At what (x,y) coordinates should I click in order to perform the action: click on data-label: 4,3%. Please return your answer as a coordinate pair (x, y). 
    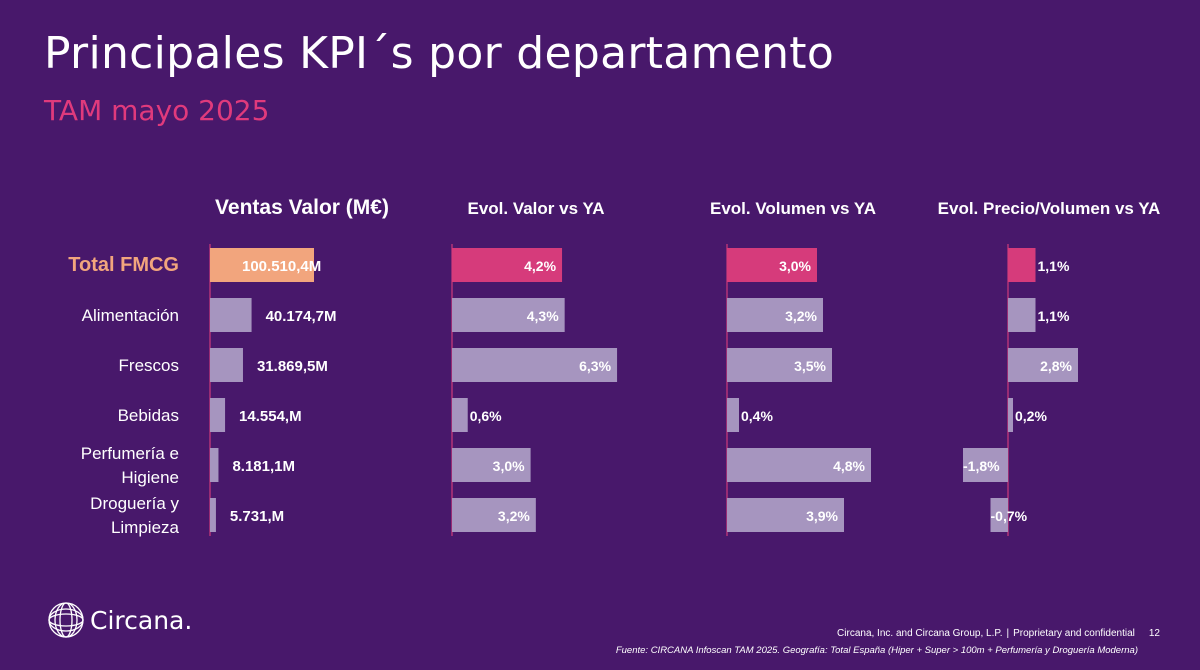
    Looking at the image, I should click on (543, 316).